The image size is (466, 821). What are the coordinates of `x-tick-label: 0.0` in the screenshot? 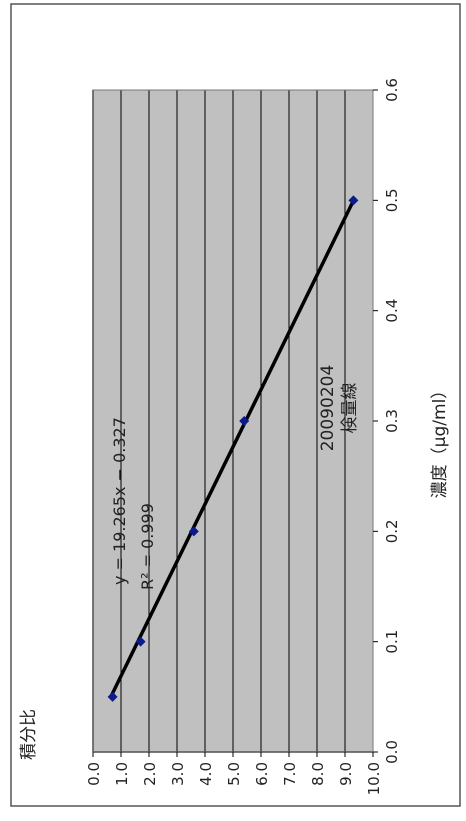 It's located at (392, 752).